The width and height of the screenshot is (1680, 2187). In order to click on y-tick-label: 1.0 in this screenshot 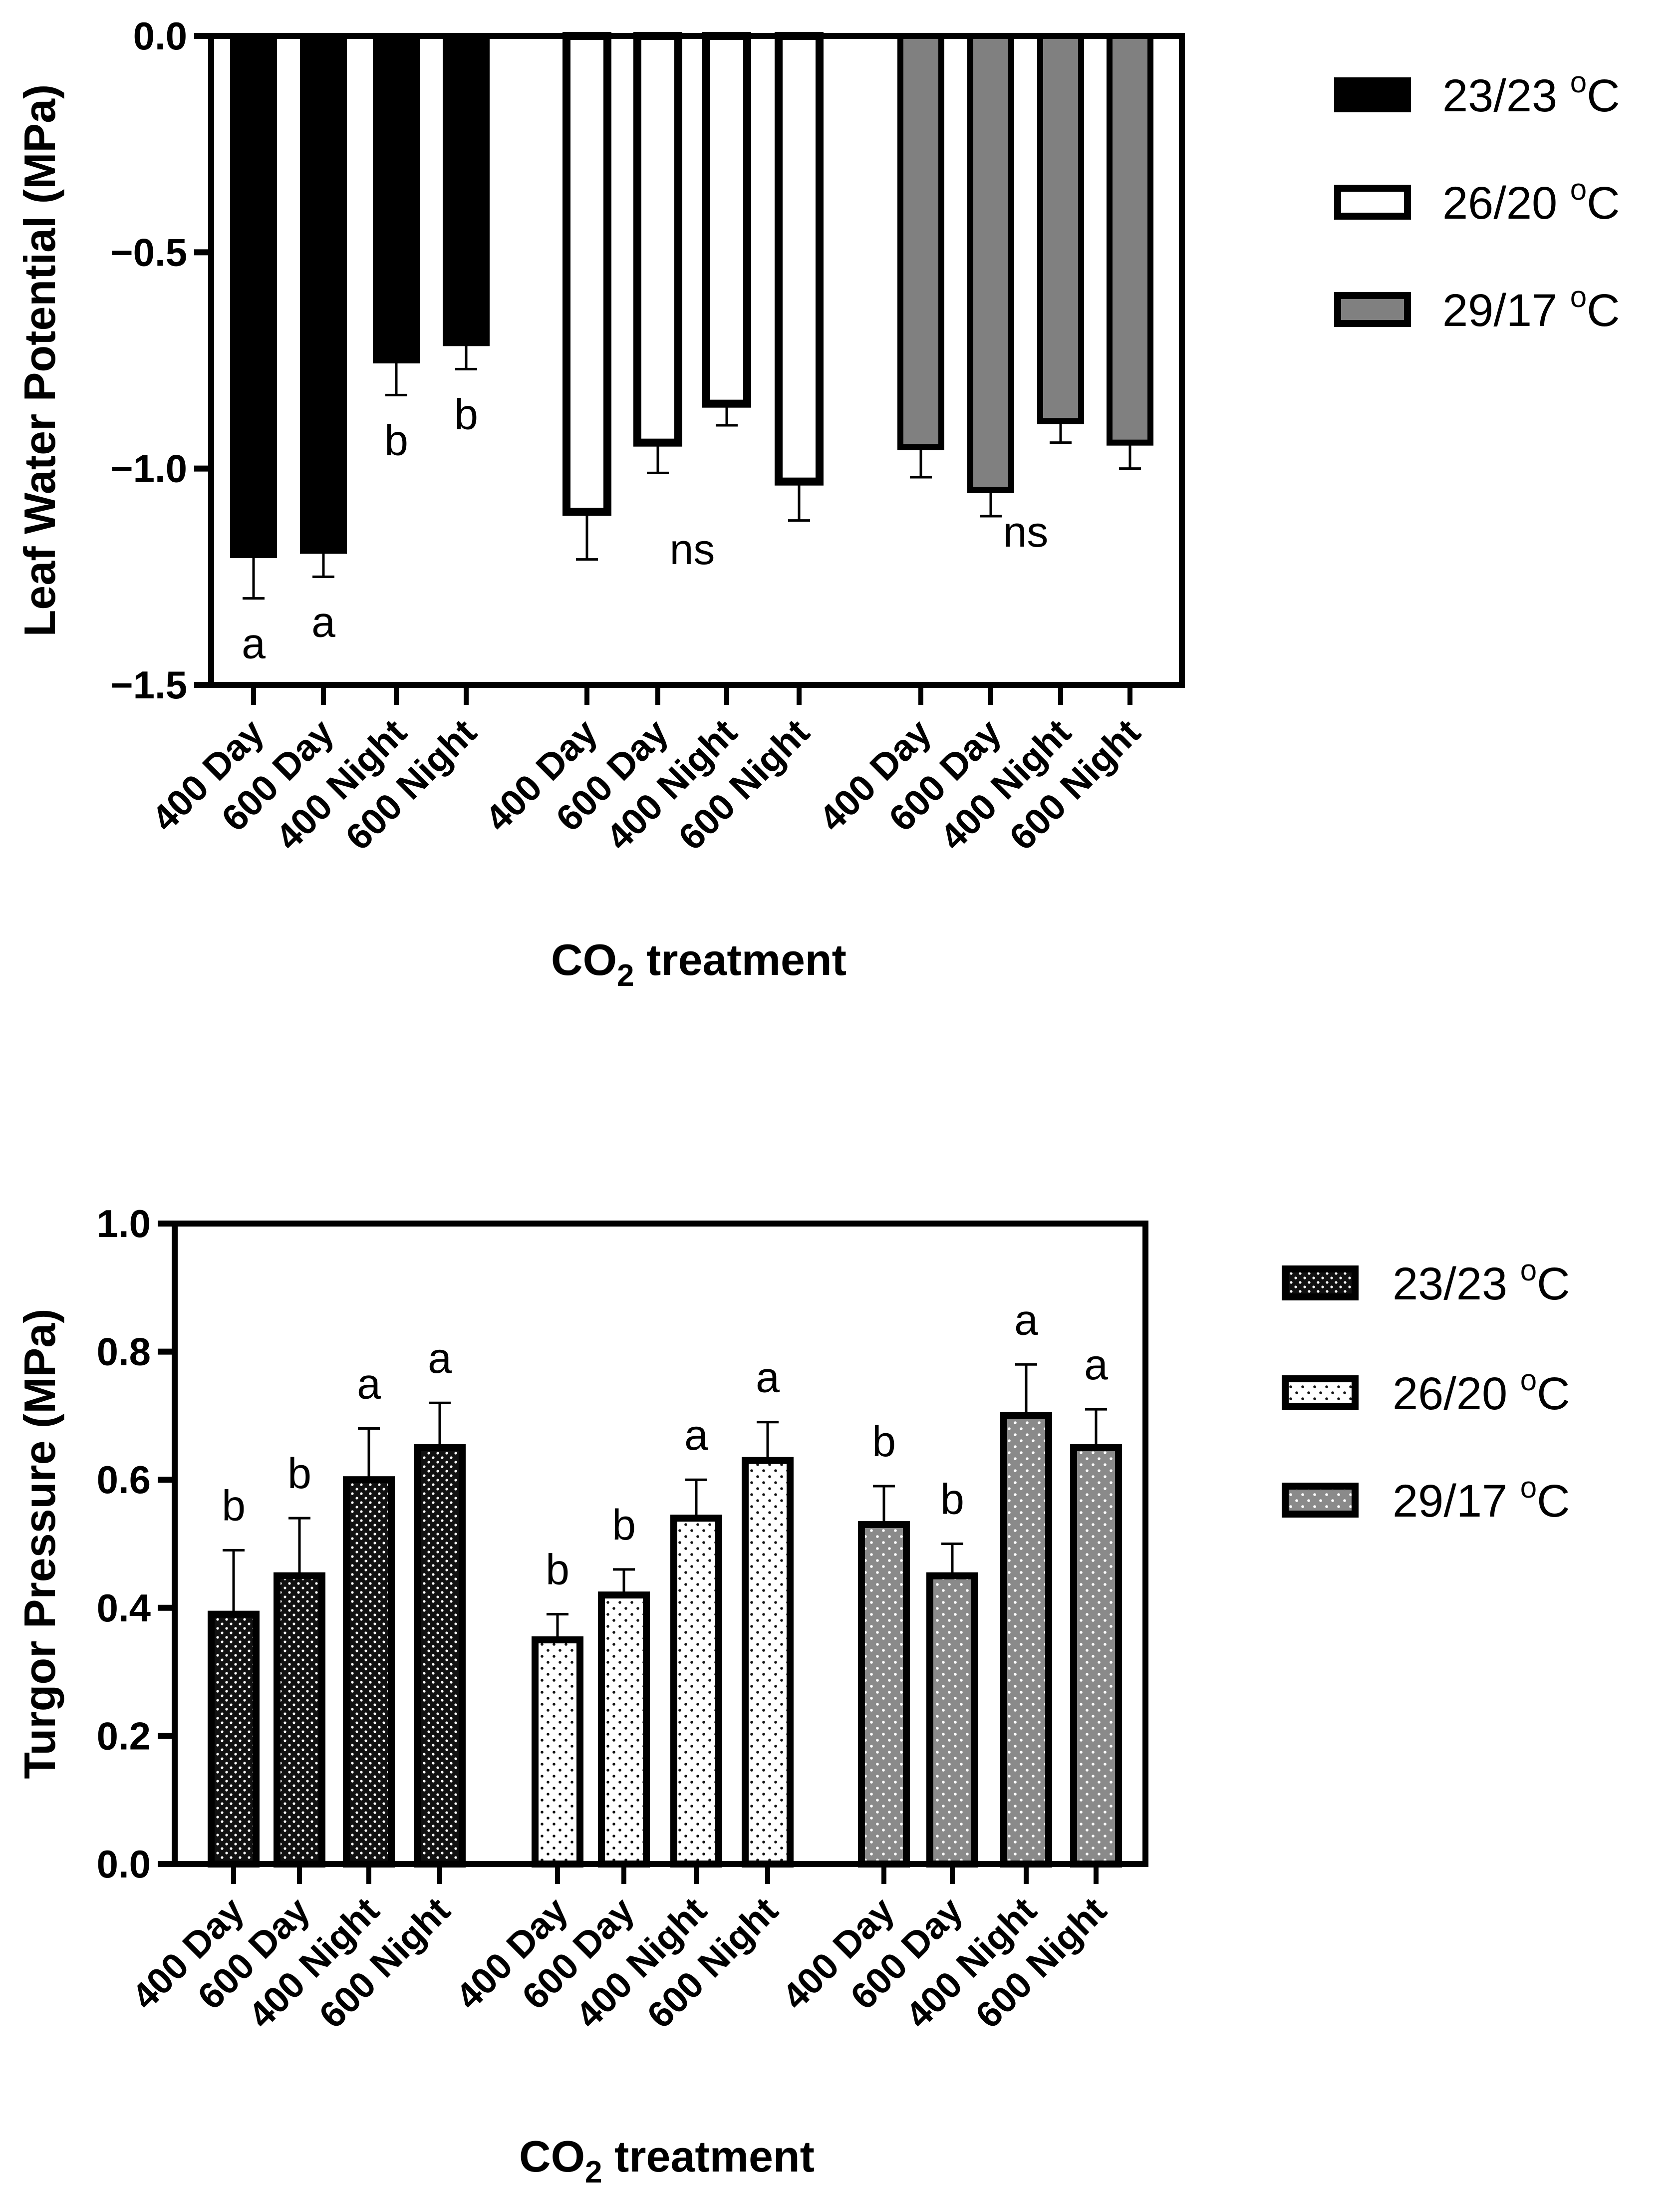, I will do `click(124, 1224)`.